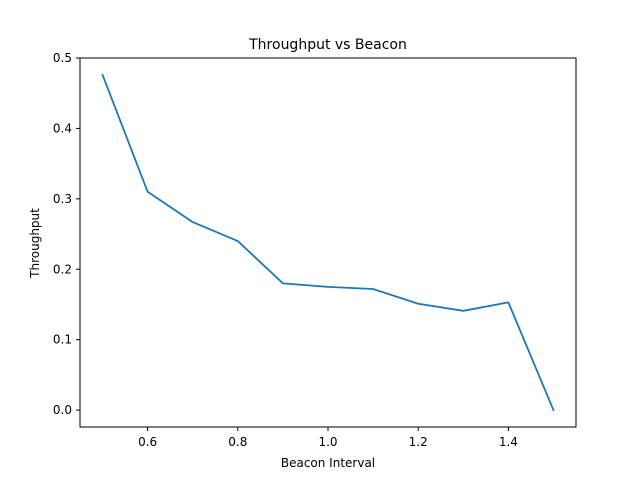 The height and width of the screenshot is (484, 640). Describe the element at coordinates (328, 463) in the screenshot. I see `x-axis-label: Beacon Interval` at that location.